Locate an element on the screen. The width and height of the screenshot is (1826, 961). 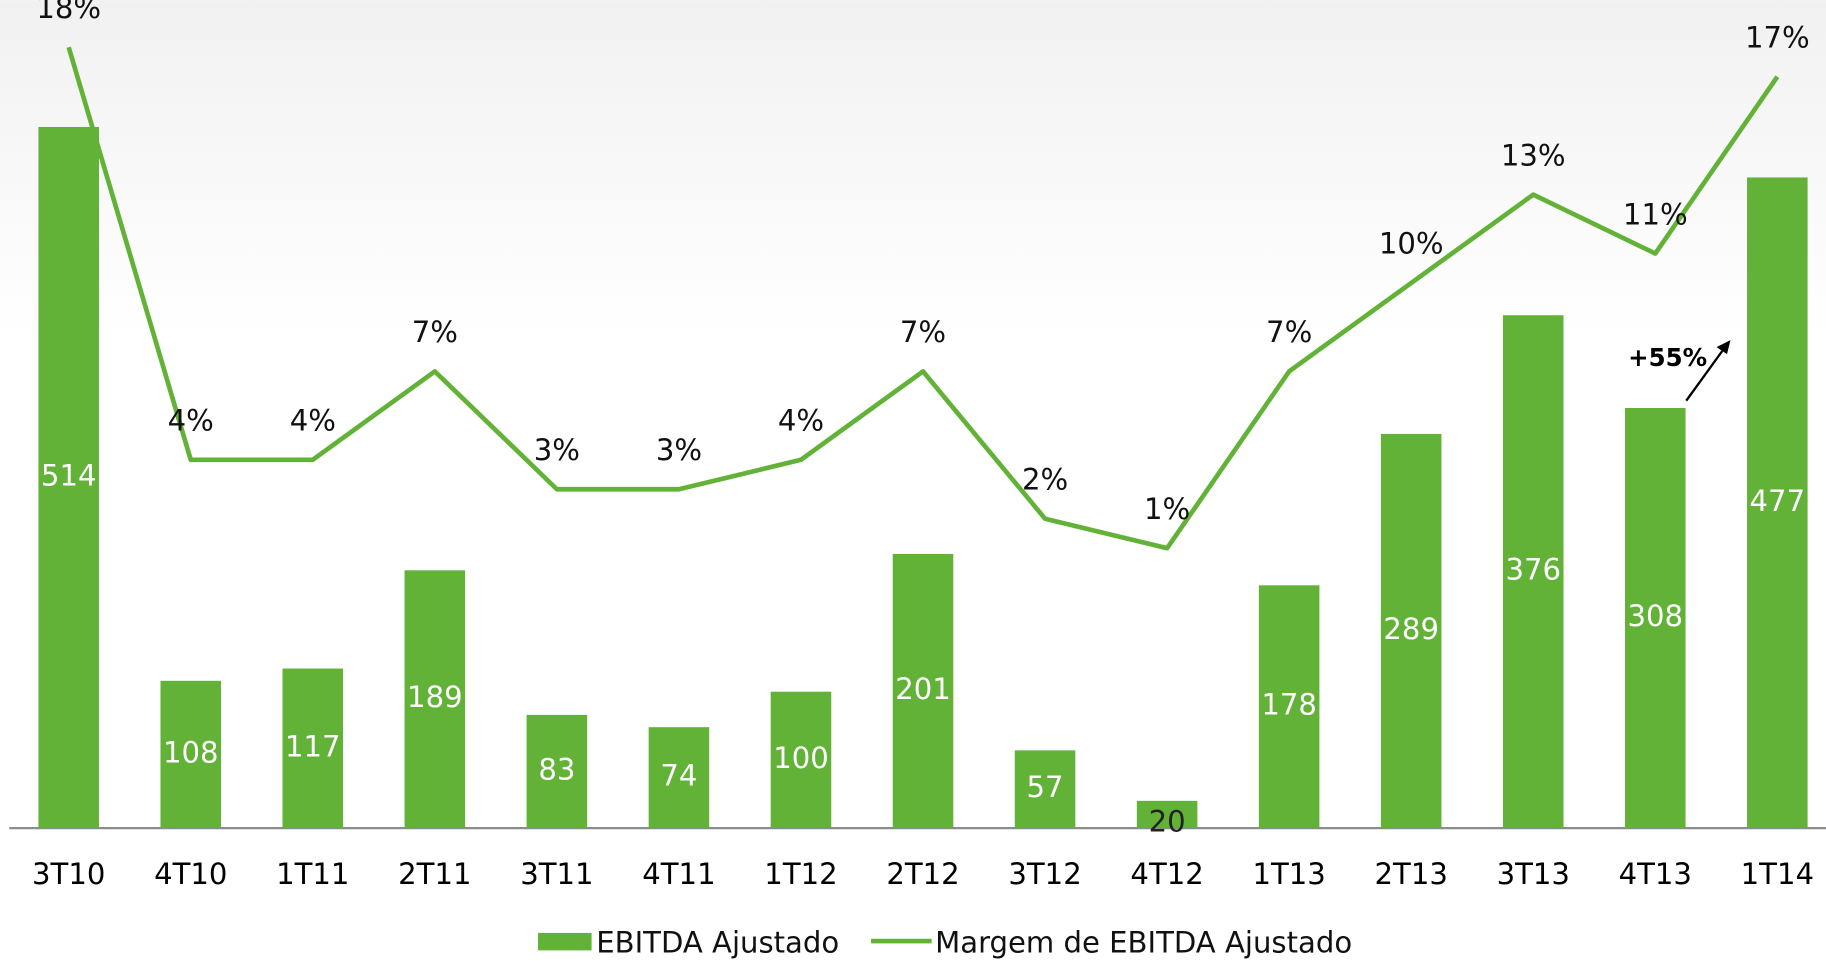
bar-value-label: 308 is located at coordinates (1655, 616).